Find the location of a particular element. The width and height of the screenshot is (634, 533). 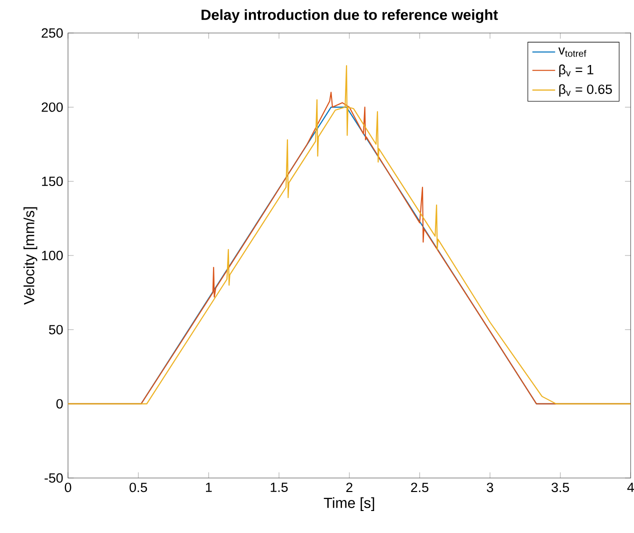

y-tick-label: 50 is located at coordinates (56, 329).